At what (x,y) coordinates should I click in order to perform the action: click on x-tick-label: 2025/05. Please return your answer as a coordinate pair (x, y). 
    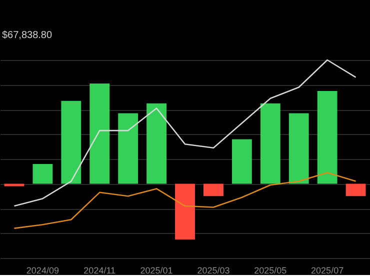
    Looking at the image, I should click on (270, 271).